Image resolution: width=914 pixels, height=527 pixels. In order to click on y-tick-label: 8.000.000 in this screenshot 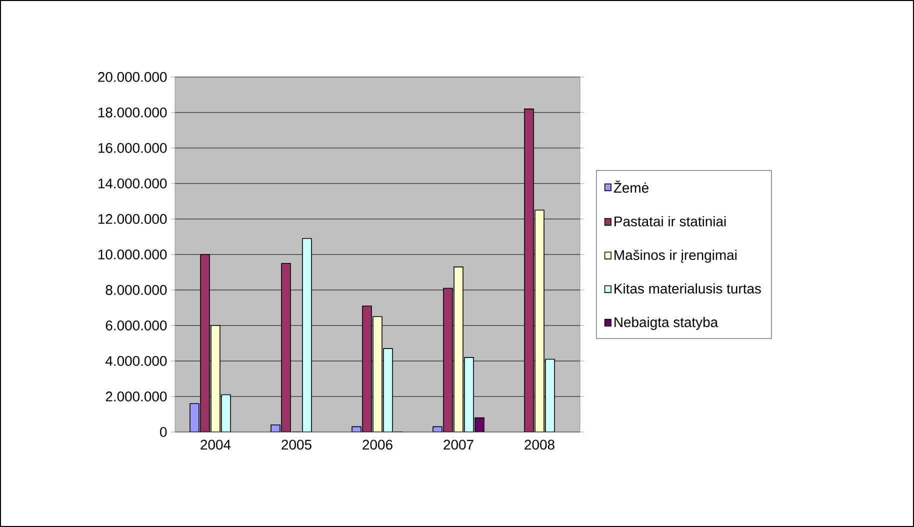, I will do `click(136, 290)`.